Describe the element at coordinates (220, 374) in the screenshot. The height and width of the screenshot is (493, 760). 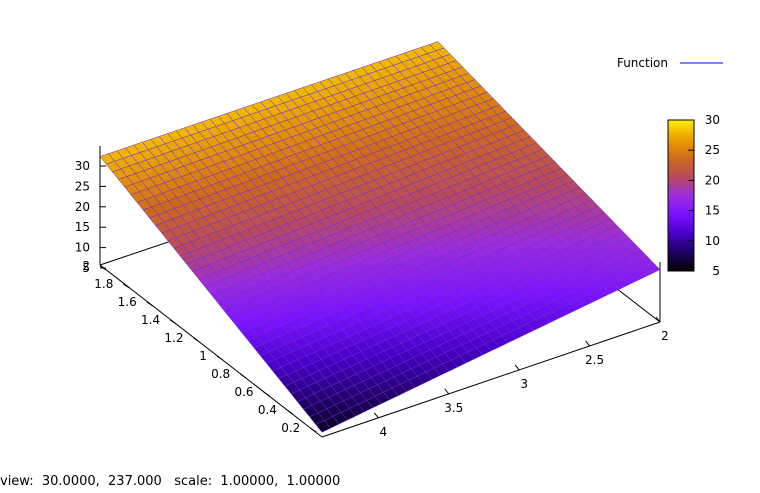
I see `x-tick-label: 0.8` at that location.